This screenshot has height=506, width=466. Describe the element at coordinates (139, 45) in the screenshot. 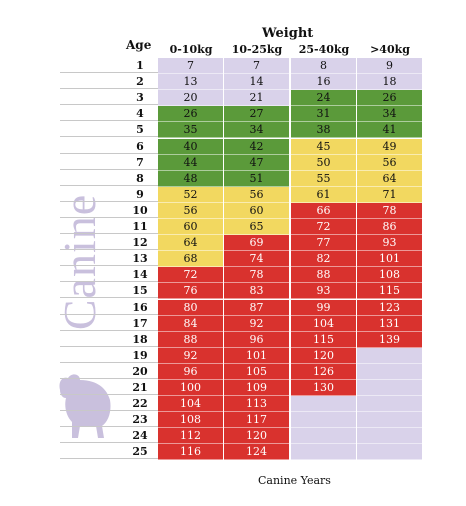

I see `age-header: Age` at that location.